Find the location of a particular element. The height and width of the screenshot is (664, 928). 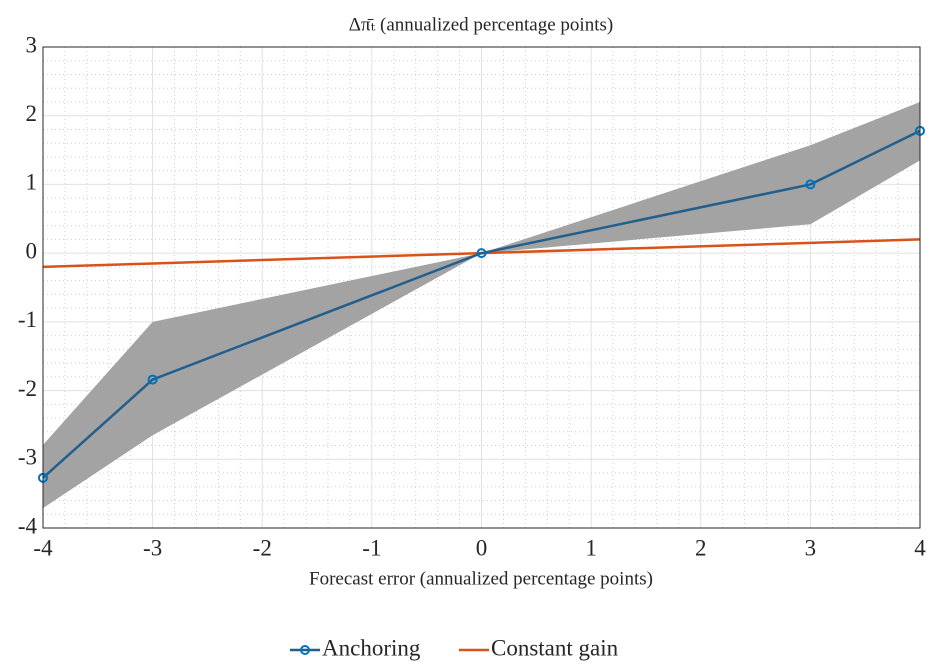

y-tick-label: 1 is located at coordinates (32, 182).